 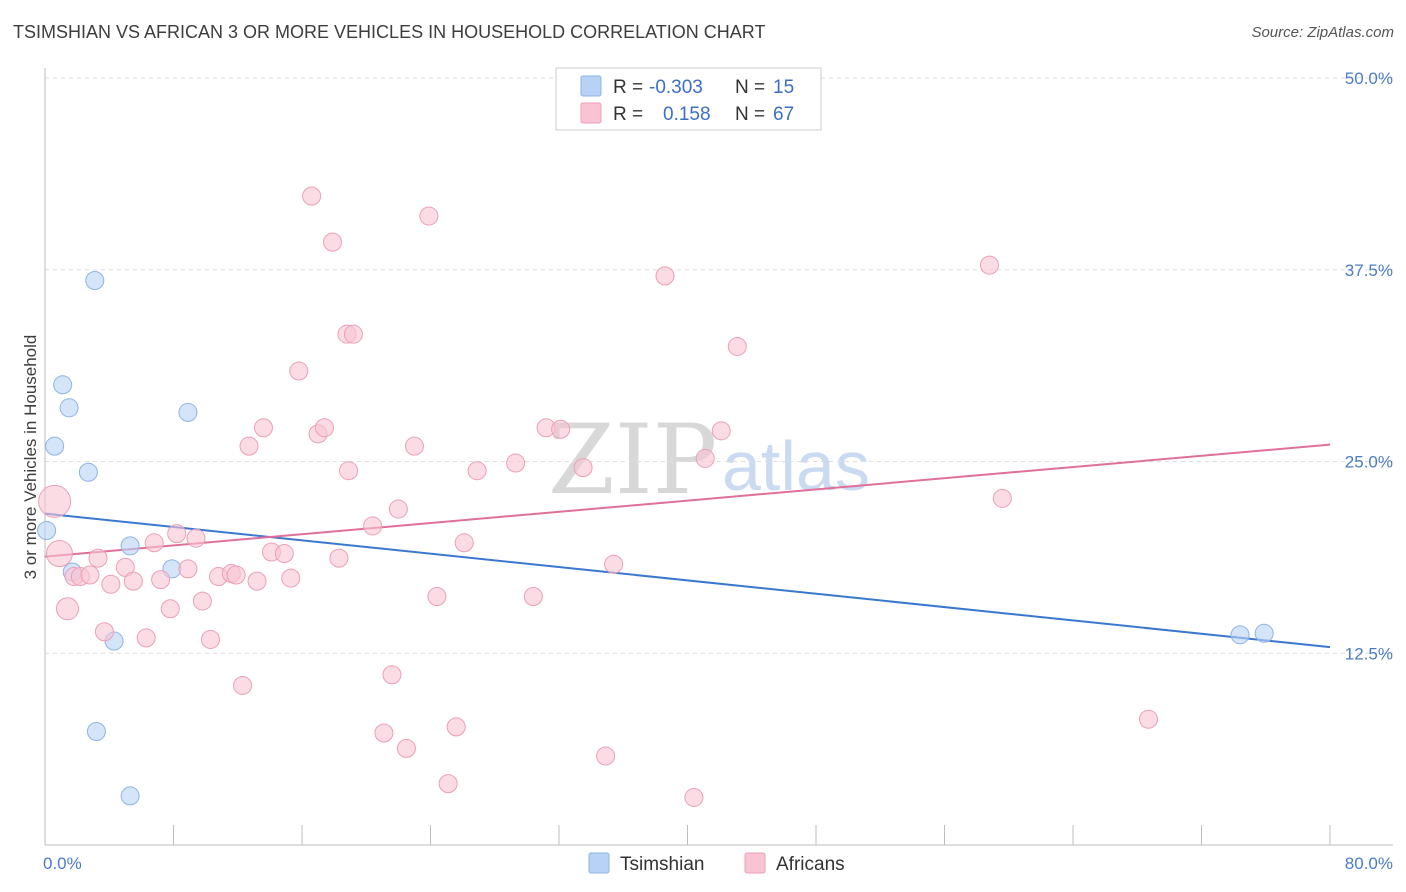 What do you see at coordinates (796, 466) in the screenshot?
I see `watermark-atlas: atlas` at bounding box center [796, 466].